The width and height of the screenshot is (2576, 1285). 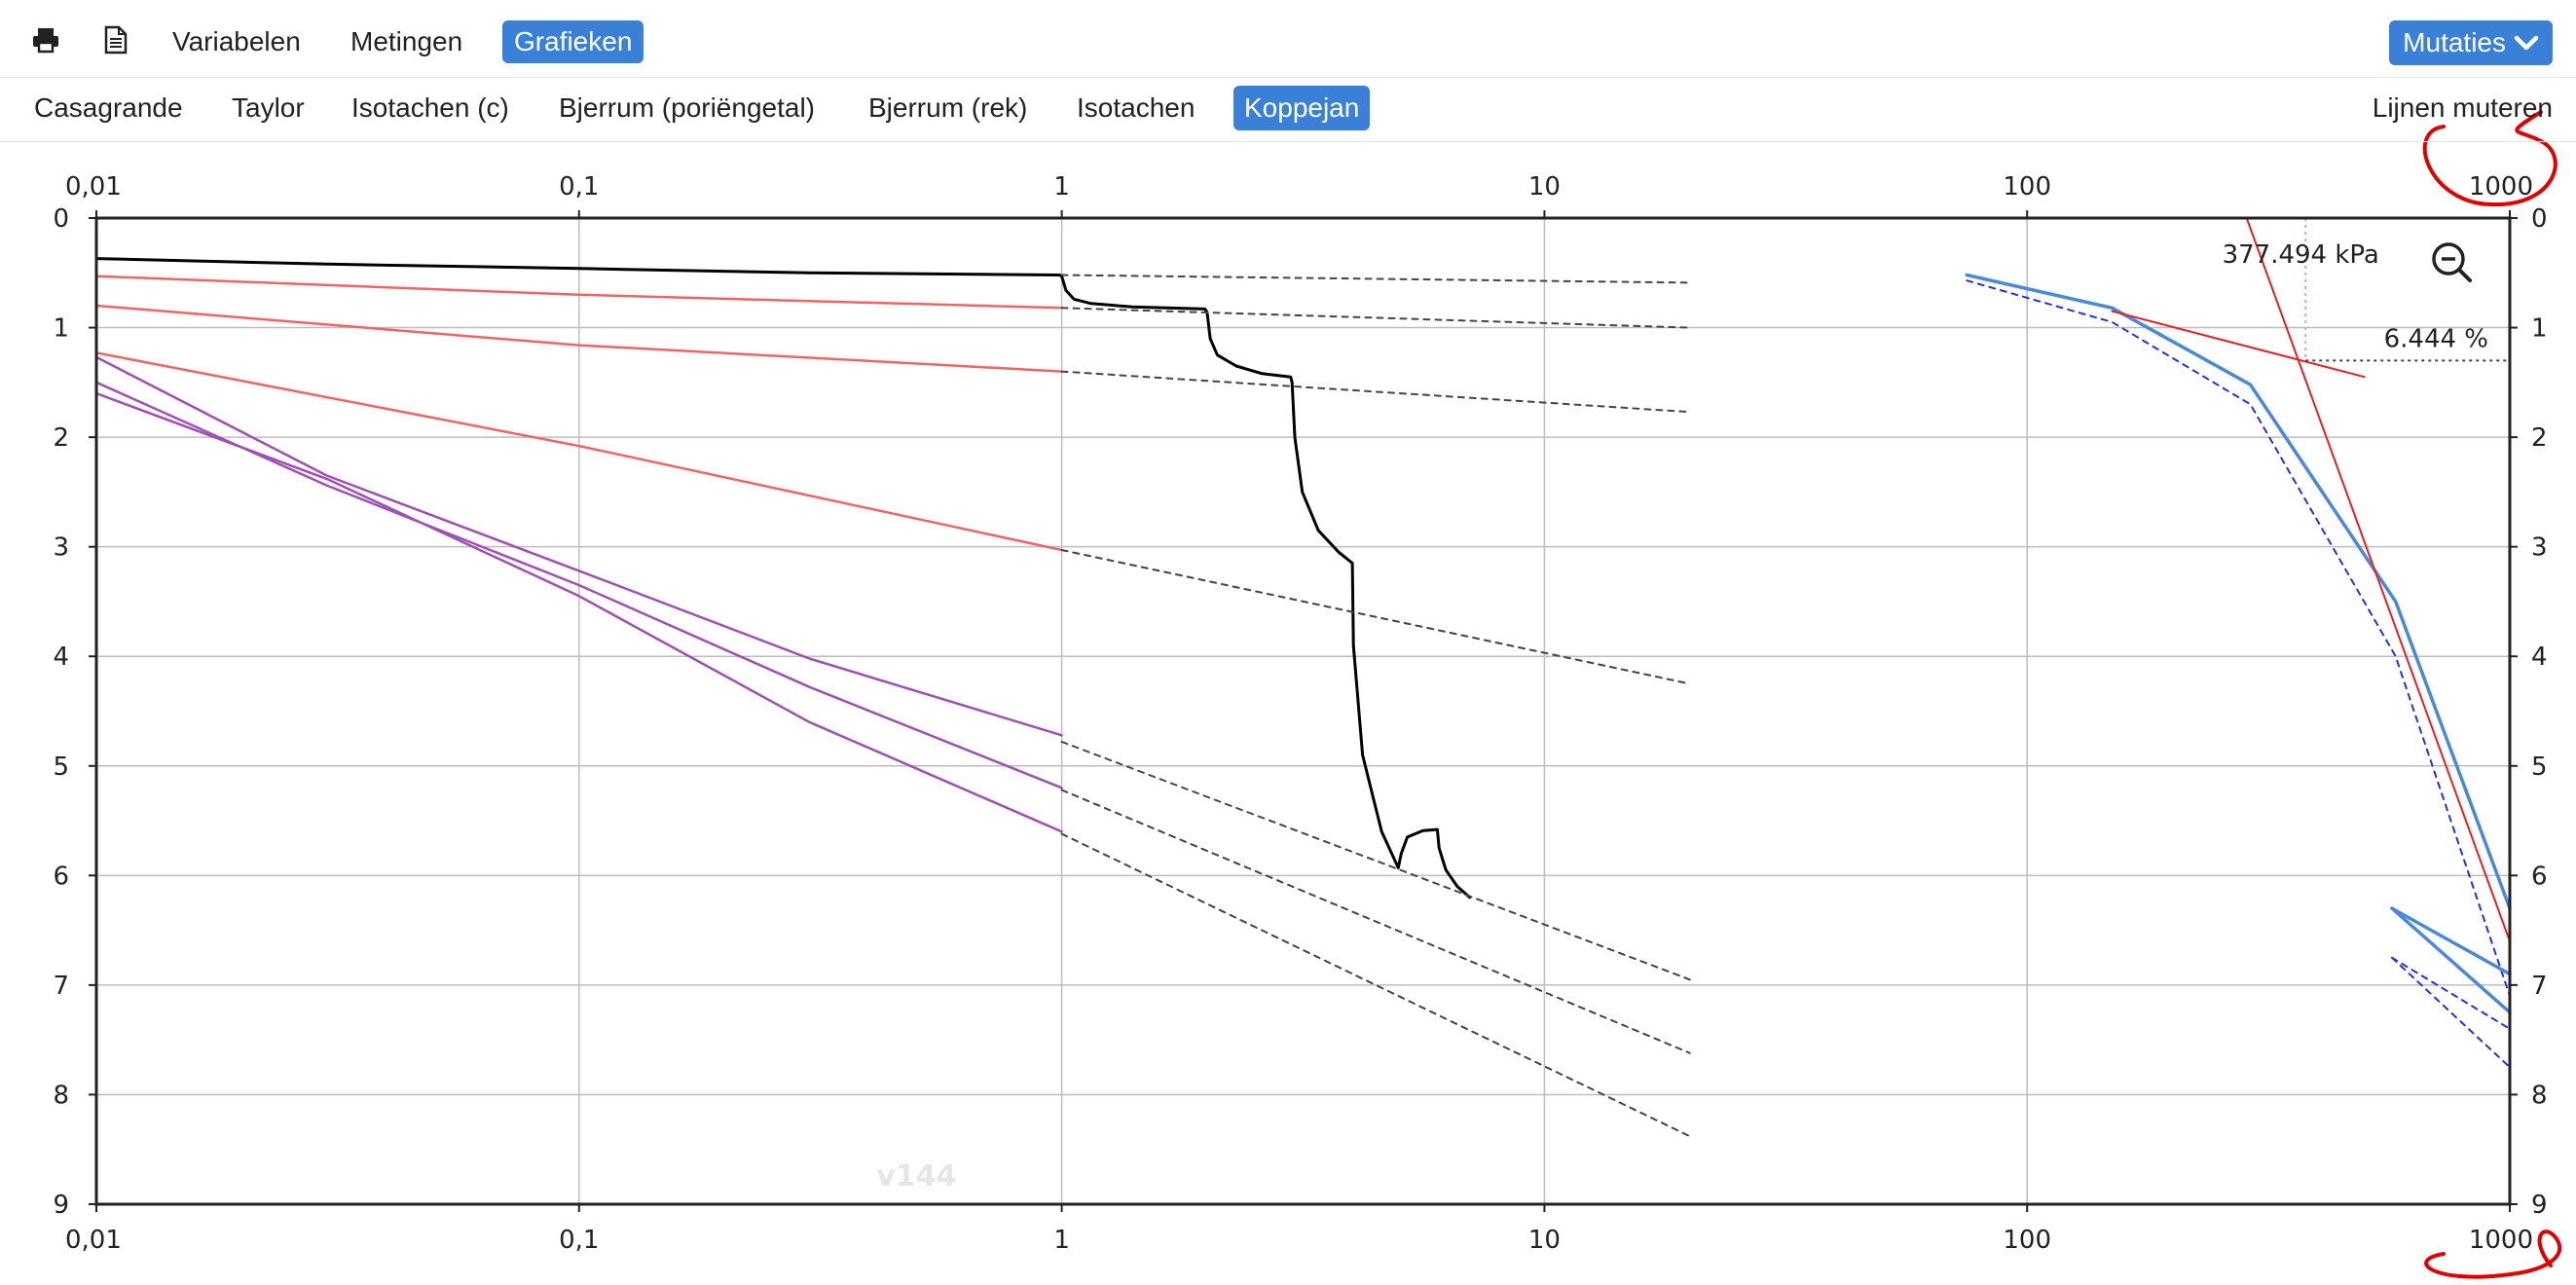 What do you see at coordinates (2539, 438) in the screenshot?
I see `y-tick-label-right: 2` at bounding box center [2539, 438].